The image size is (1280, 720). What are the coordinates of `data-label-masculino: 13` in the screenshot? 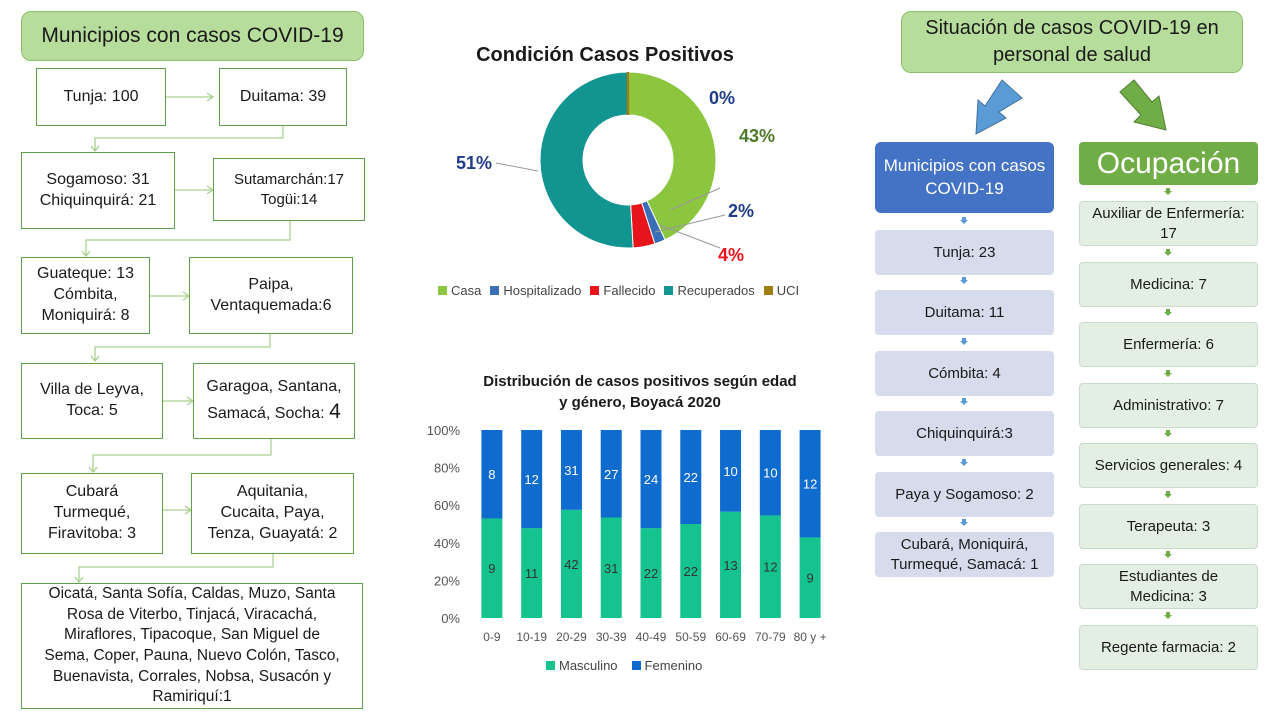 It's located at (730, 565).